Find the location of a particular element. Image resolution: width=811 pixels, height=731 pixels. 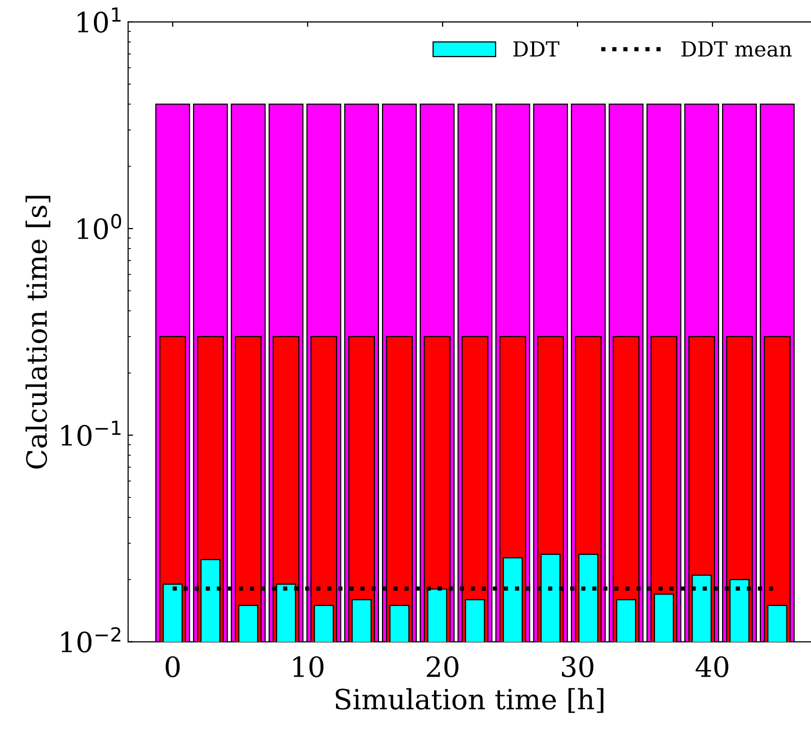

legend-label: DDT mean is located at coordinates (737, 49).